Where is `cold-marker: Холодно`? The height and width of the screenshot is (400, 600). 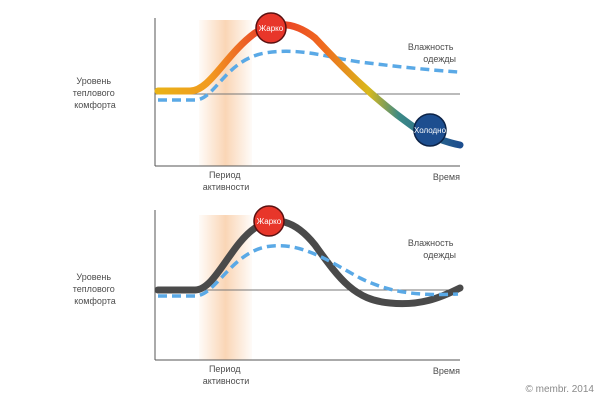 cold-marker: Холодно is located at coordinates (430, 130).